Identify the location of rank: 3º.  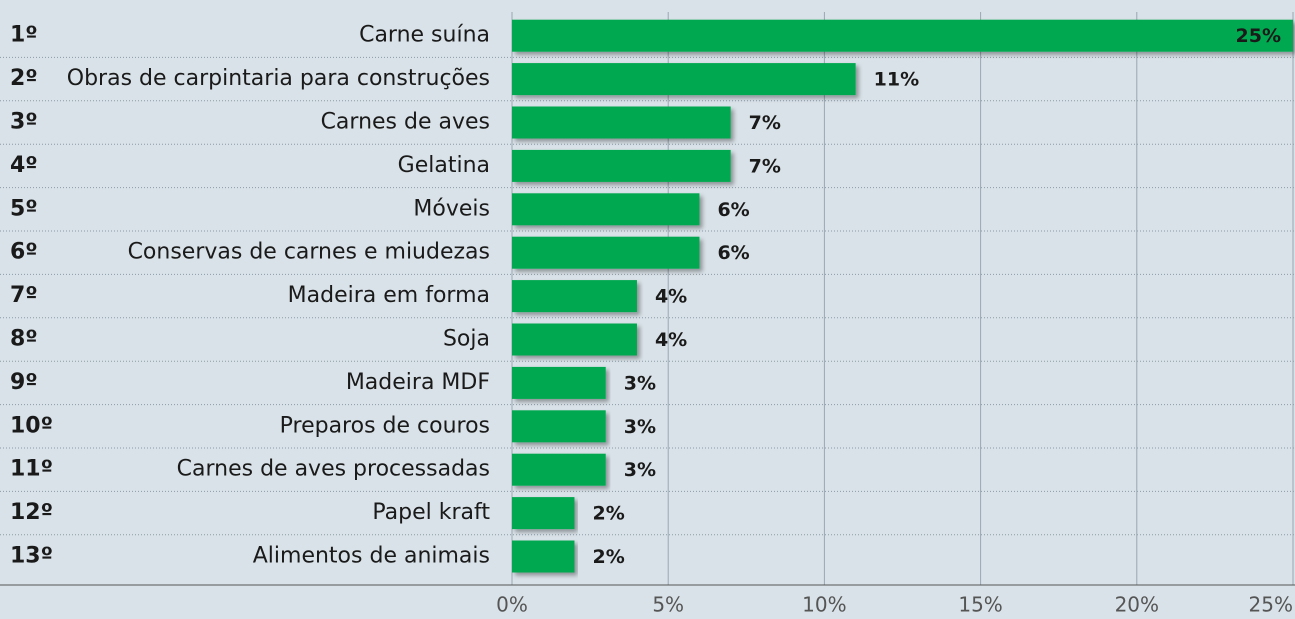
(24, 122).